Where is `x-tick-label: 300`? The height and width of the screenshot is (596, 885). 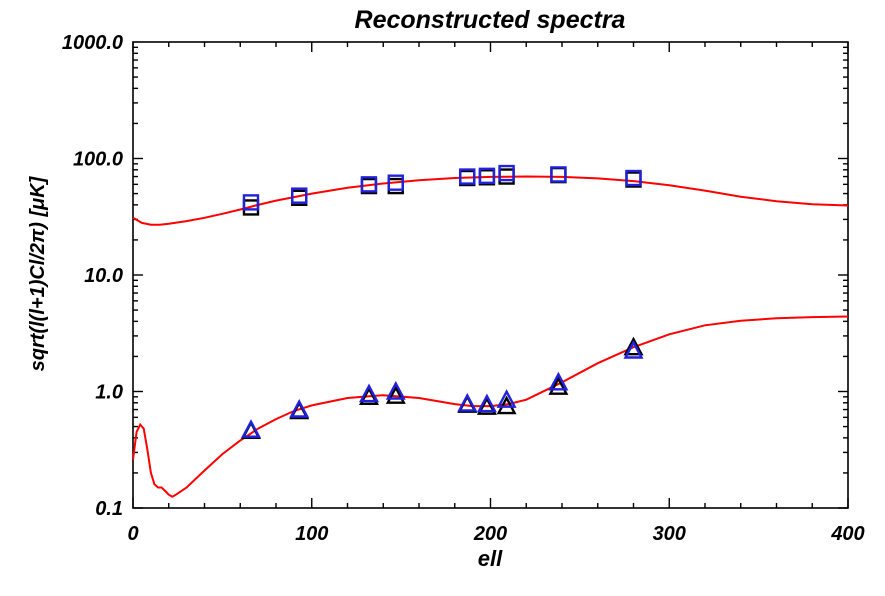
x-tick-label: 300 is located at coordinates (669, 534).